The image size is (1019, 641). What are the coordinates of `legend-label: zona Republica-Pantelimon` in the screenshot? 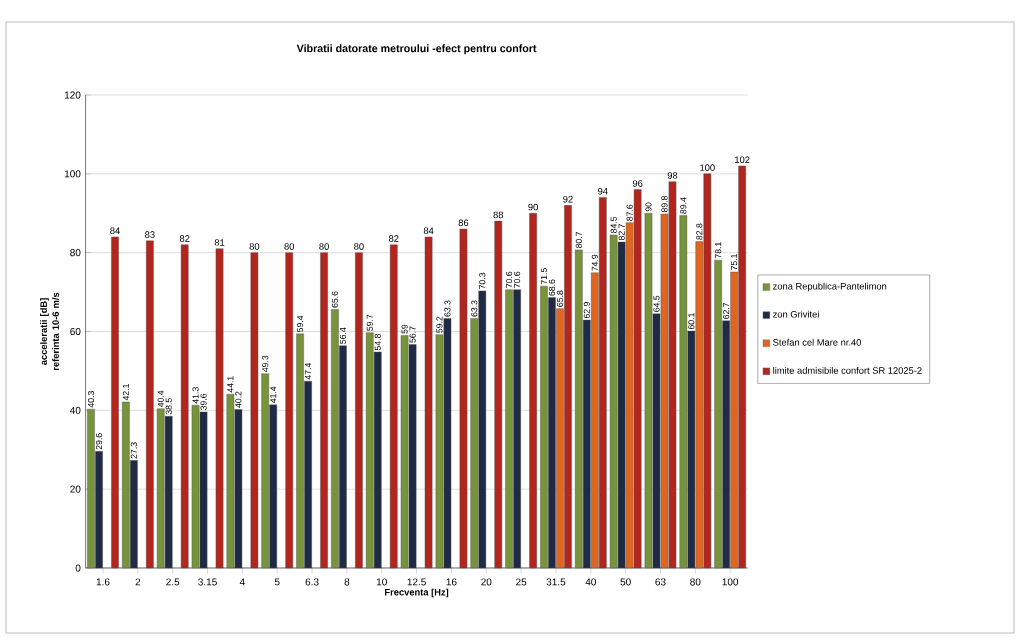 It's located at (830, 287).